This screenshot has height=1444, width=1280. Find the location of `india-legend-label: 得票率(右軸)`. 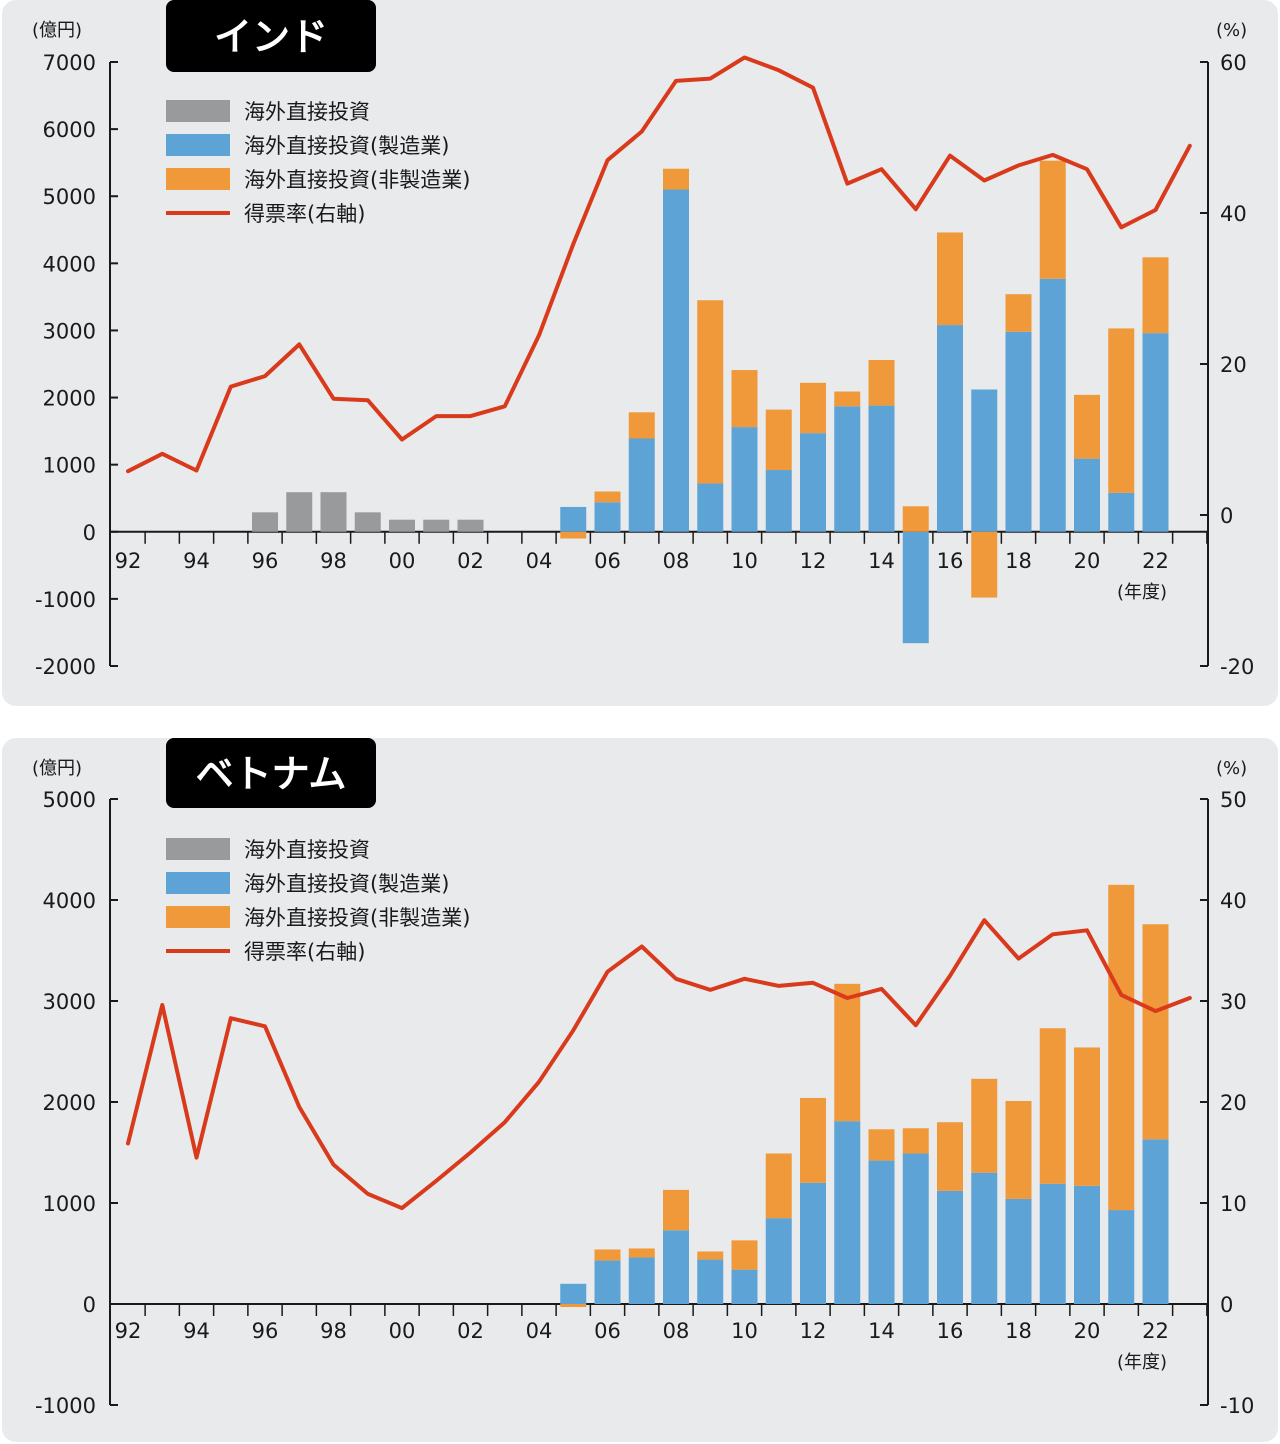

india-legend-label: 得票率(右軸) is located at coordinates (304, 214).